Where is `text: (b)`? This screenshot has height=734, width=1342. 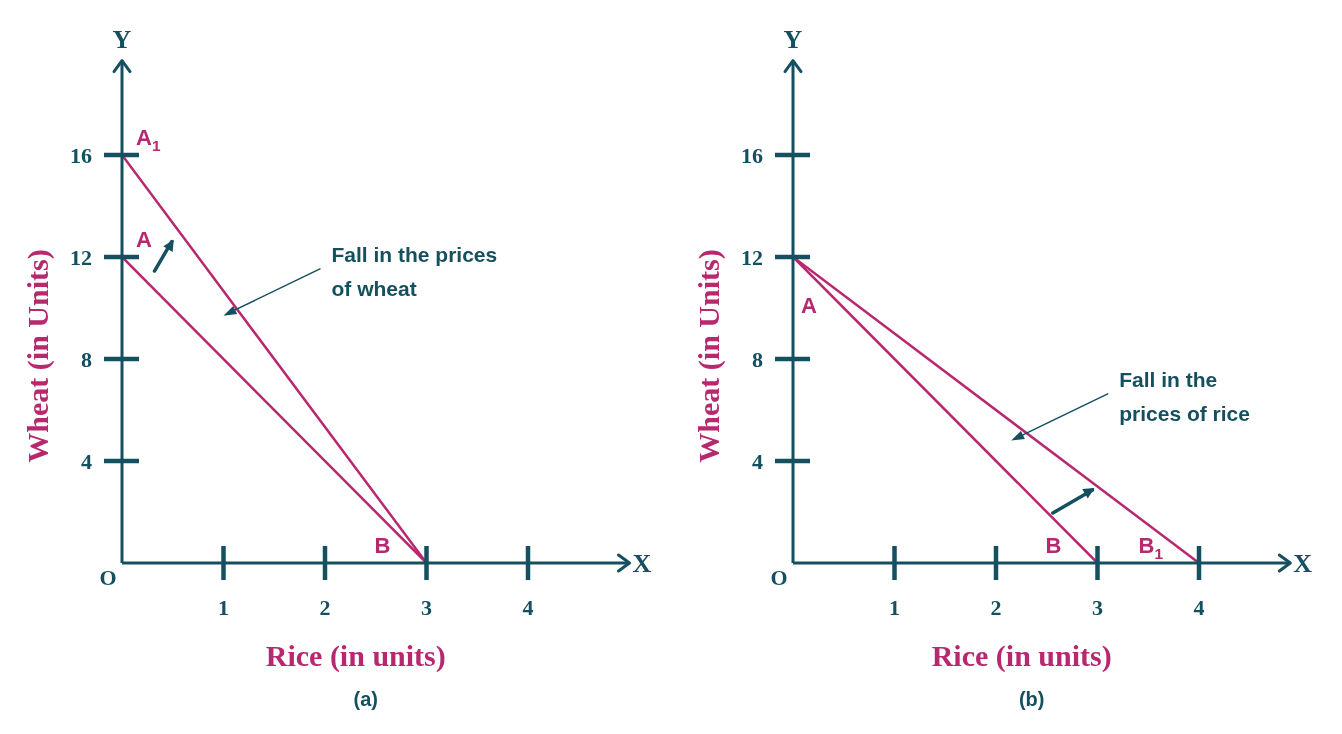
text: (b) is located at coordinates (1031, 699).